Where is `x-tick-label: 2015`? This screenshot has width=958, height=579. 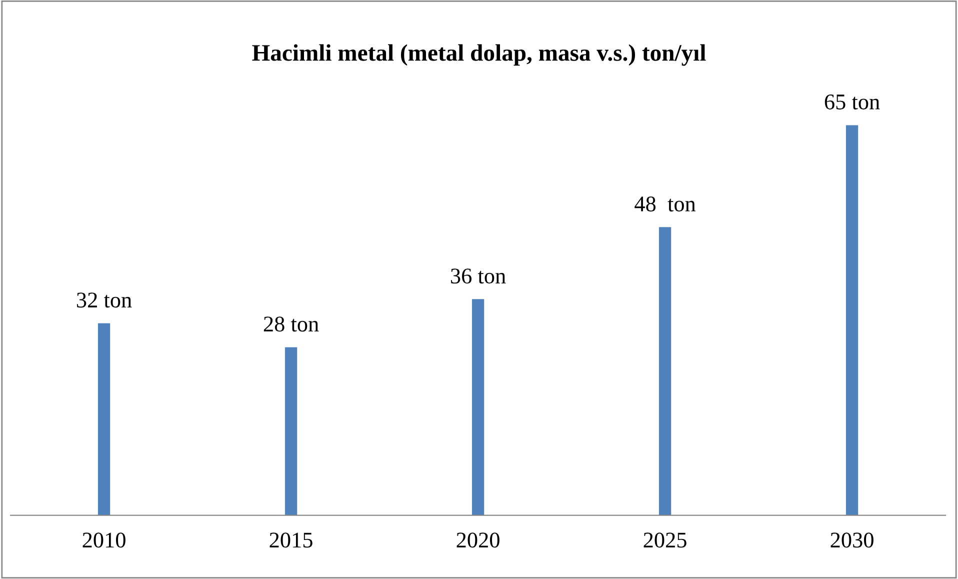
x-tick-label: 2015 is located at coordinates (291, 540).